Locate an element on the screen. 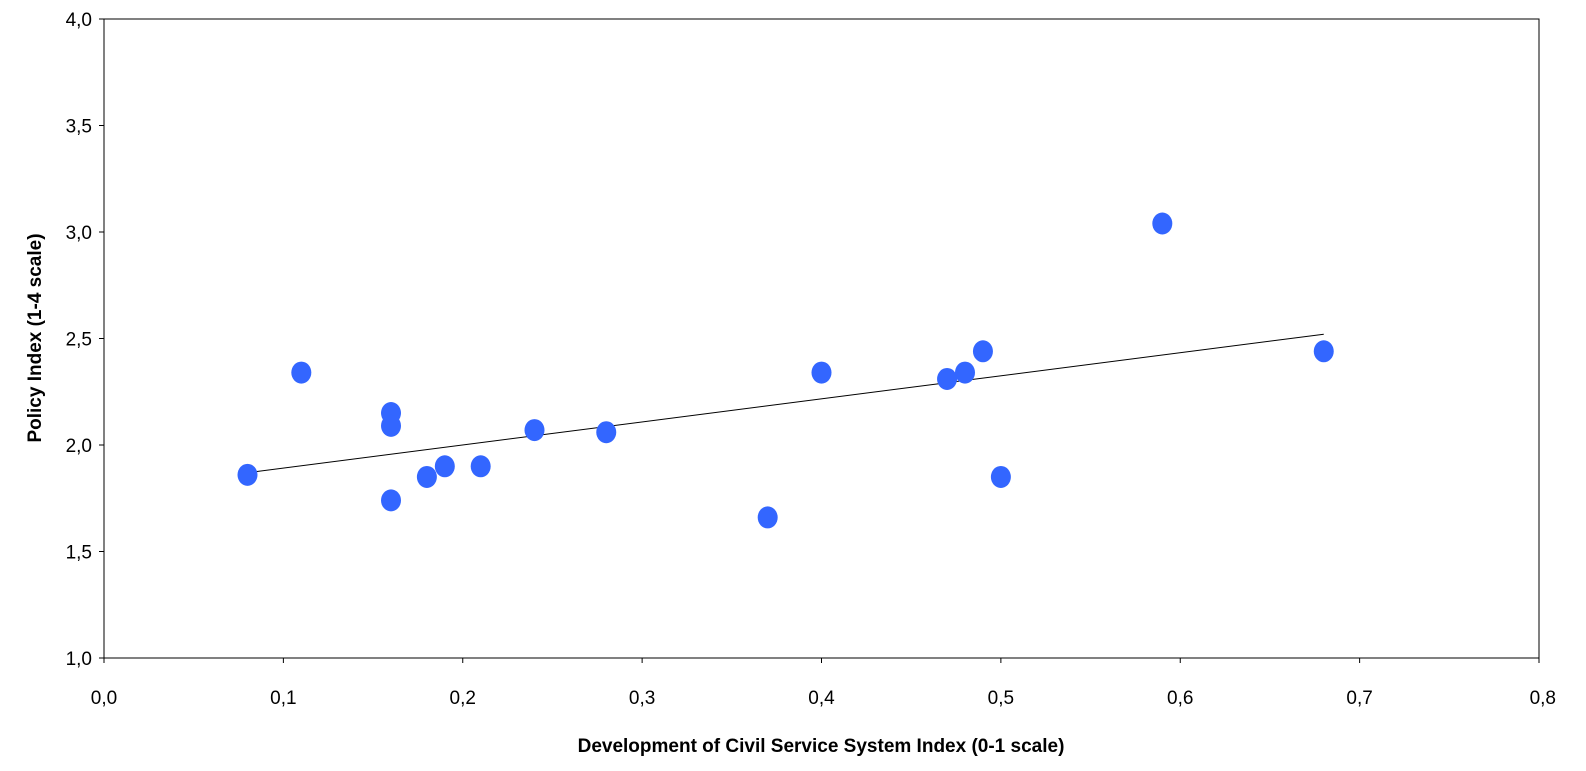 Image resolution: width=1586 pixels, height=771 pixels. y-tick-label: 4,0 is located at coordinates (79, 20).